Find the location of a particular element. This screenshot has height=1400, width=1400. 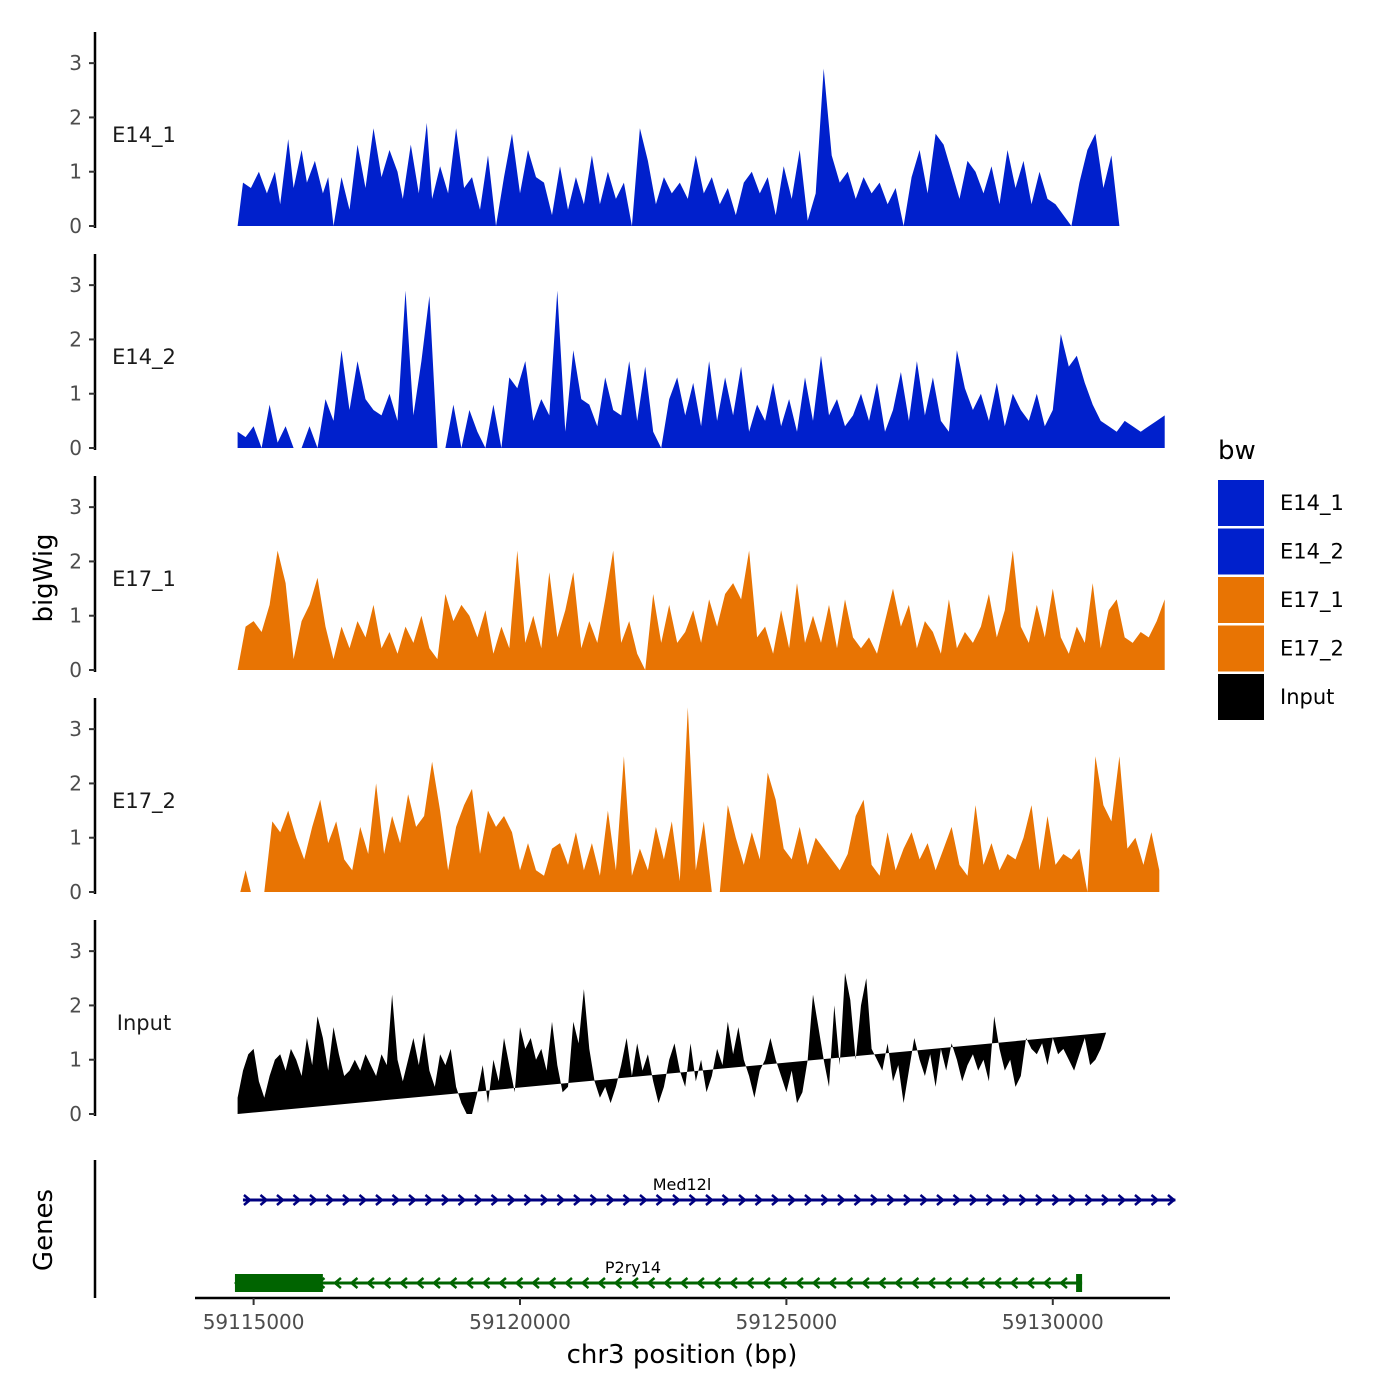

legend-label: E14_1 is located at coordinates (1312, 503).